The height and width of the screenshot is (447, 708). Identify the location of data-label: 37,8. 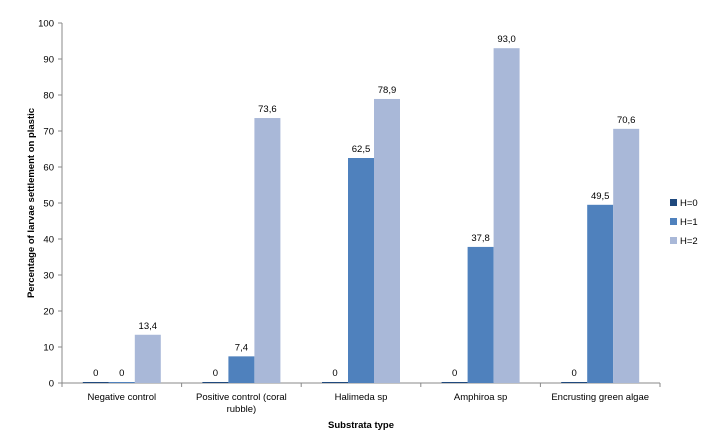
(480, 238).